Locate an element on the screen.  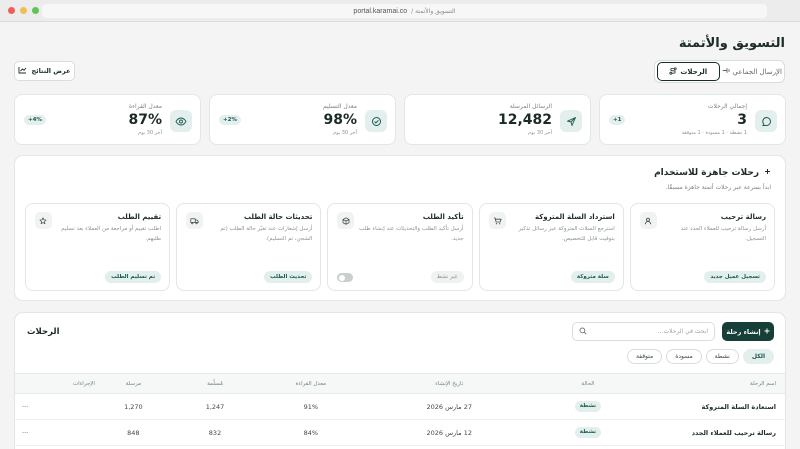
template-trigger-badge: تسجيل عميل جديد is located at coordinates (735, 277).